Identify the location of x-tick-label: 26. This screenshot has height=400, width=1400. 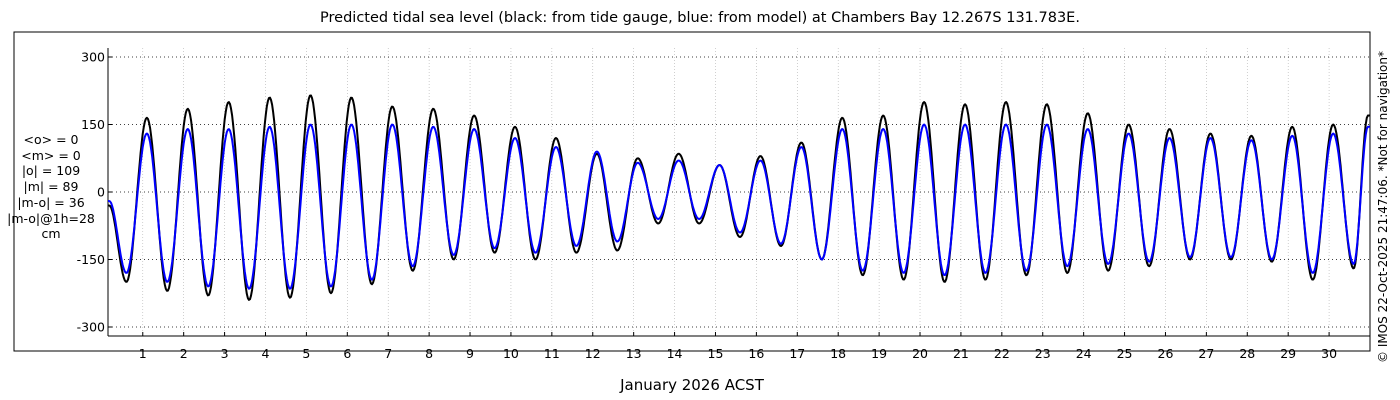
(1166, 353).